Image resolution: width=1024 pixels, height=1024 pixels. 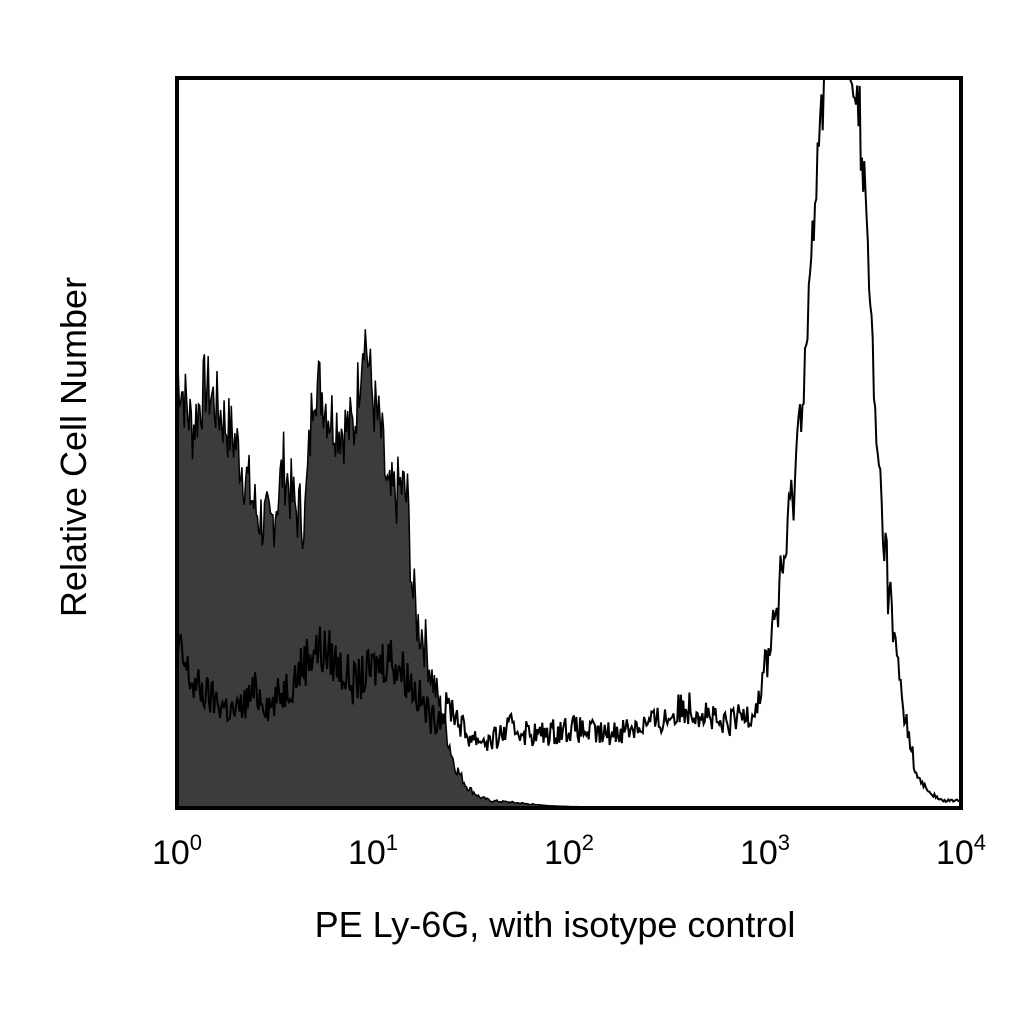 I want to click on x-axis-label: PE Ly-6G, with isotype control, so click(x=555, y=924).